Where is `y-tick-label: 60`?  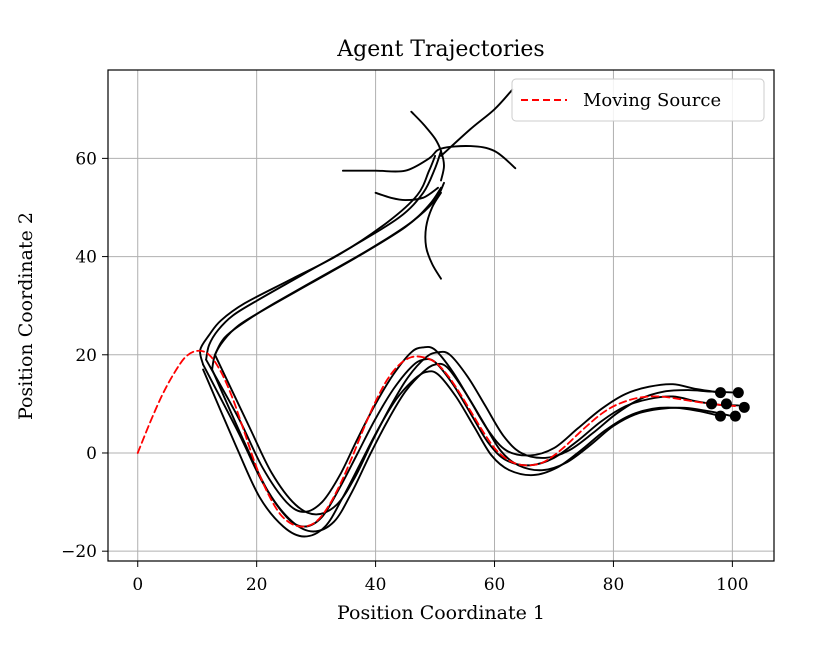 y-tick-label: 60 is located at coordinates (86, 159).